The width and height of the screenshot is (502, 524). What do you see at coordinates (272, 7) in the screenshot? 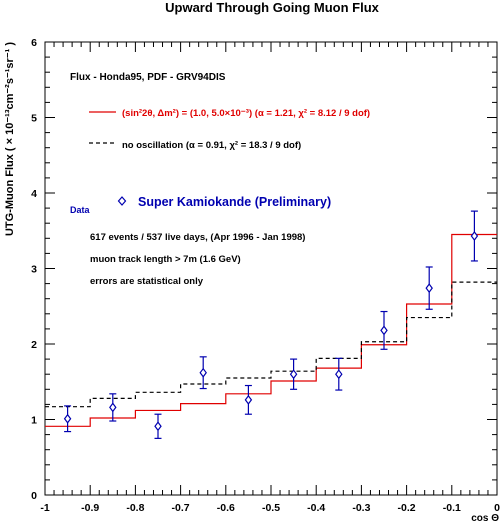
I see `chart-title: Upward Through Going Muon Flux` at bounding box center [272, 7].